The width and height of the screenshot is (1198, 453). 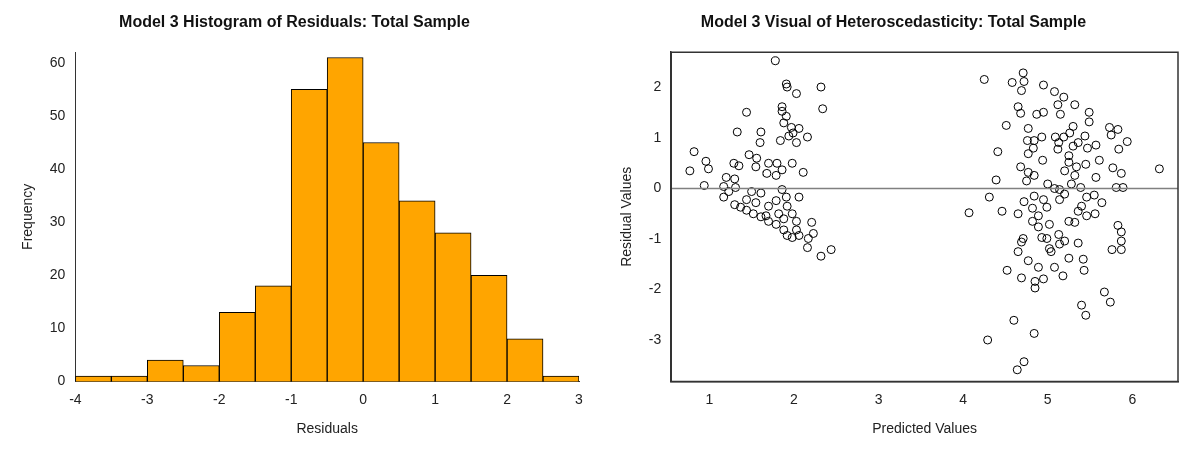 What do you see at coordinates (147, 398) in the screenshot?
I see `x-tick-label: -3` at bounding box center [147, 398].